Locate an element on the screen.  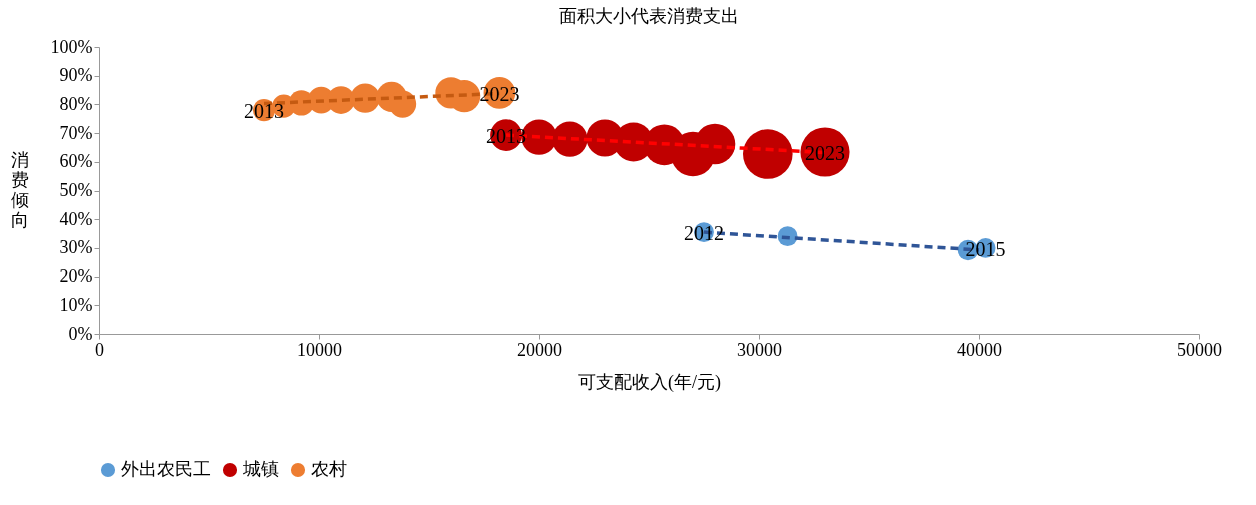
x-tick-label: 10000 is located at coordinates (319, 349).